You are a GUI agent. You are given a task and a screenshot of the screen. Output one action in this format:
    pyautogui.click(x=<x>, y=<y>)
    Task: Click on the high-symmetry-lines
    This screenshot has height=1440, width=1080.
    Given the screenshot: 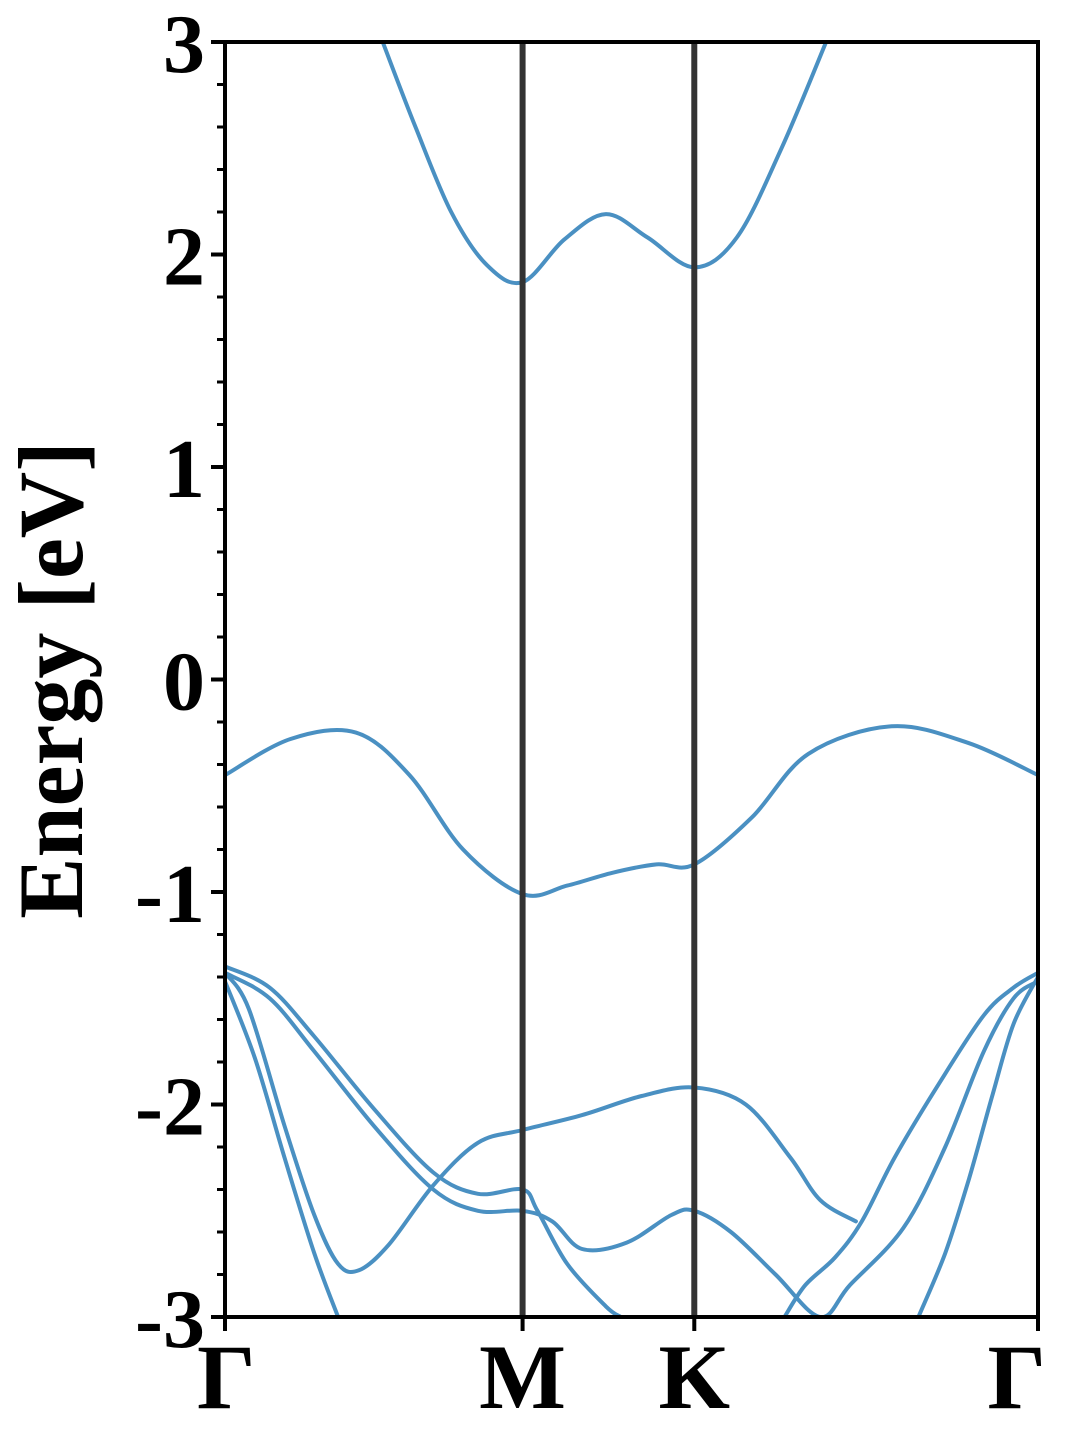 What is the action you would take?
    pyautogui.click(x=608, y=679)
    